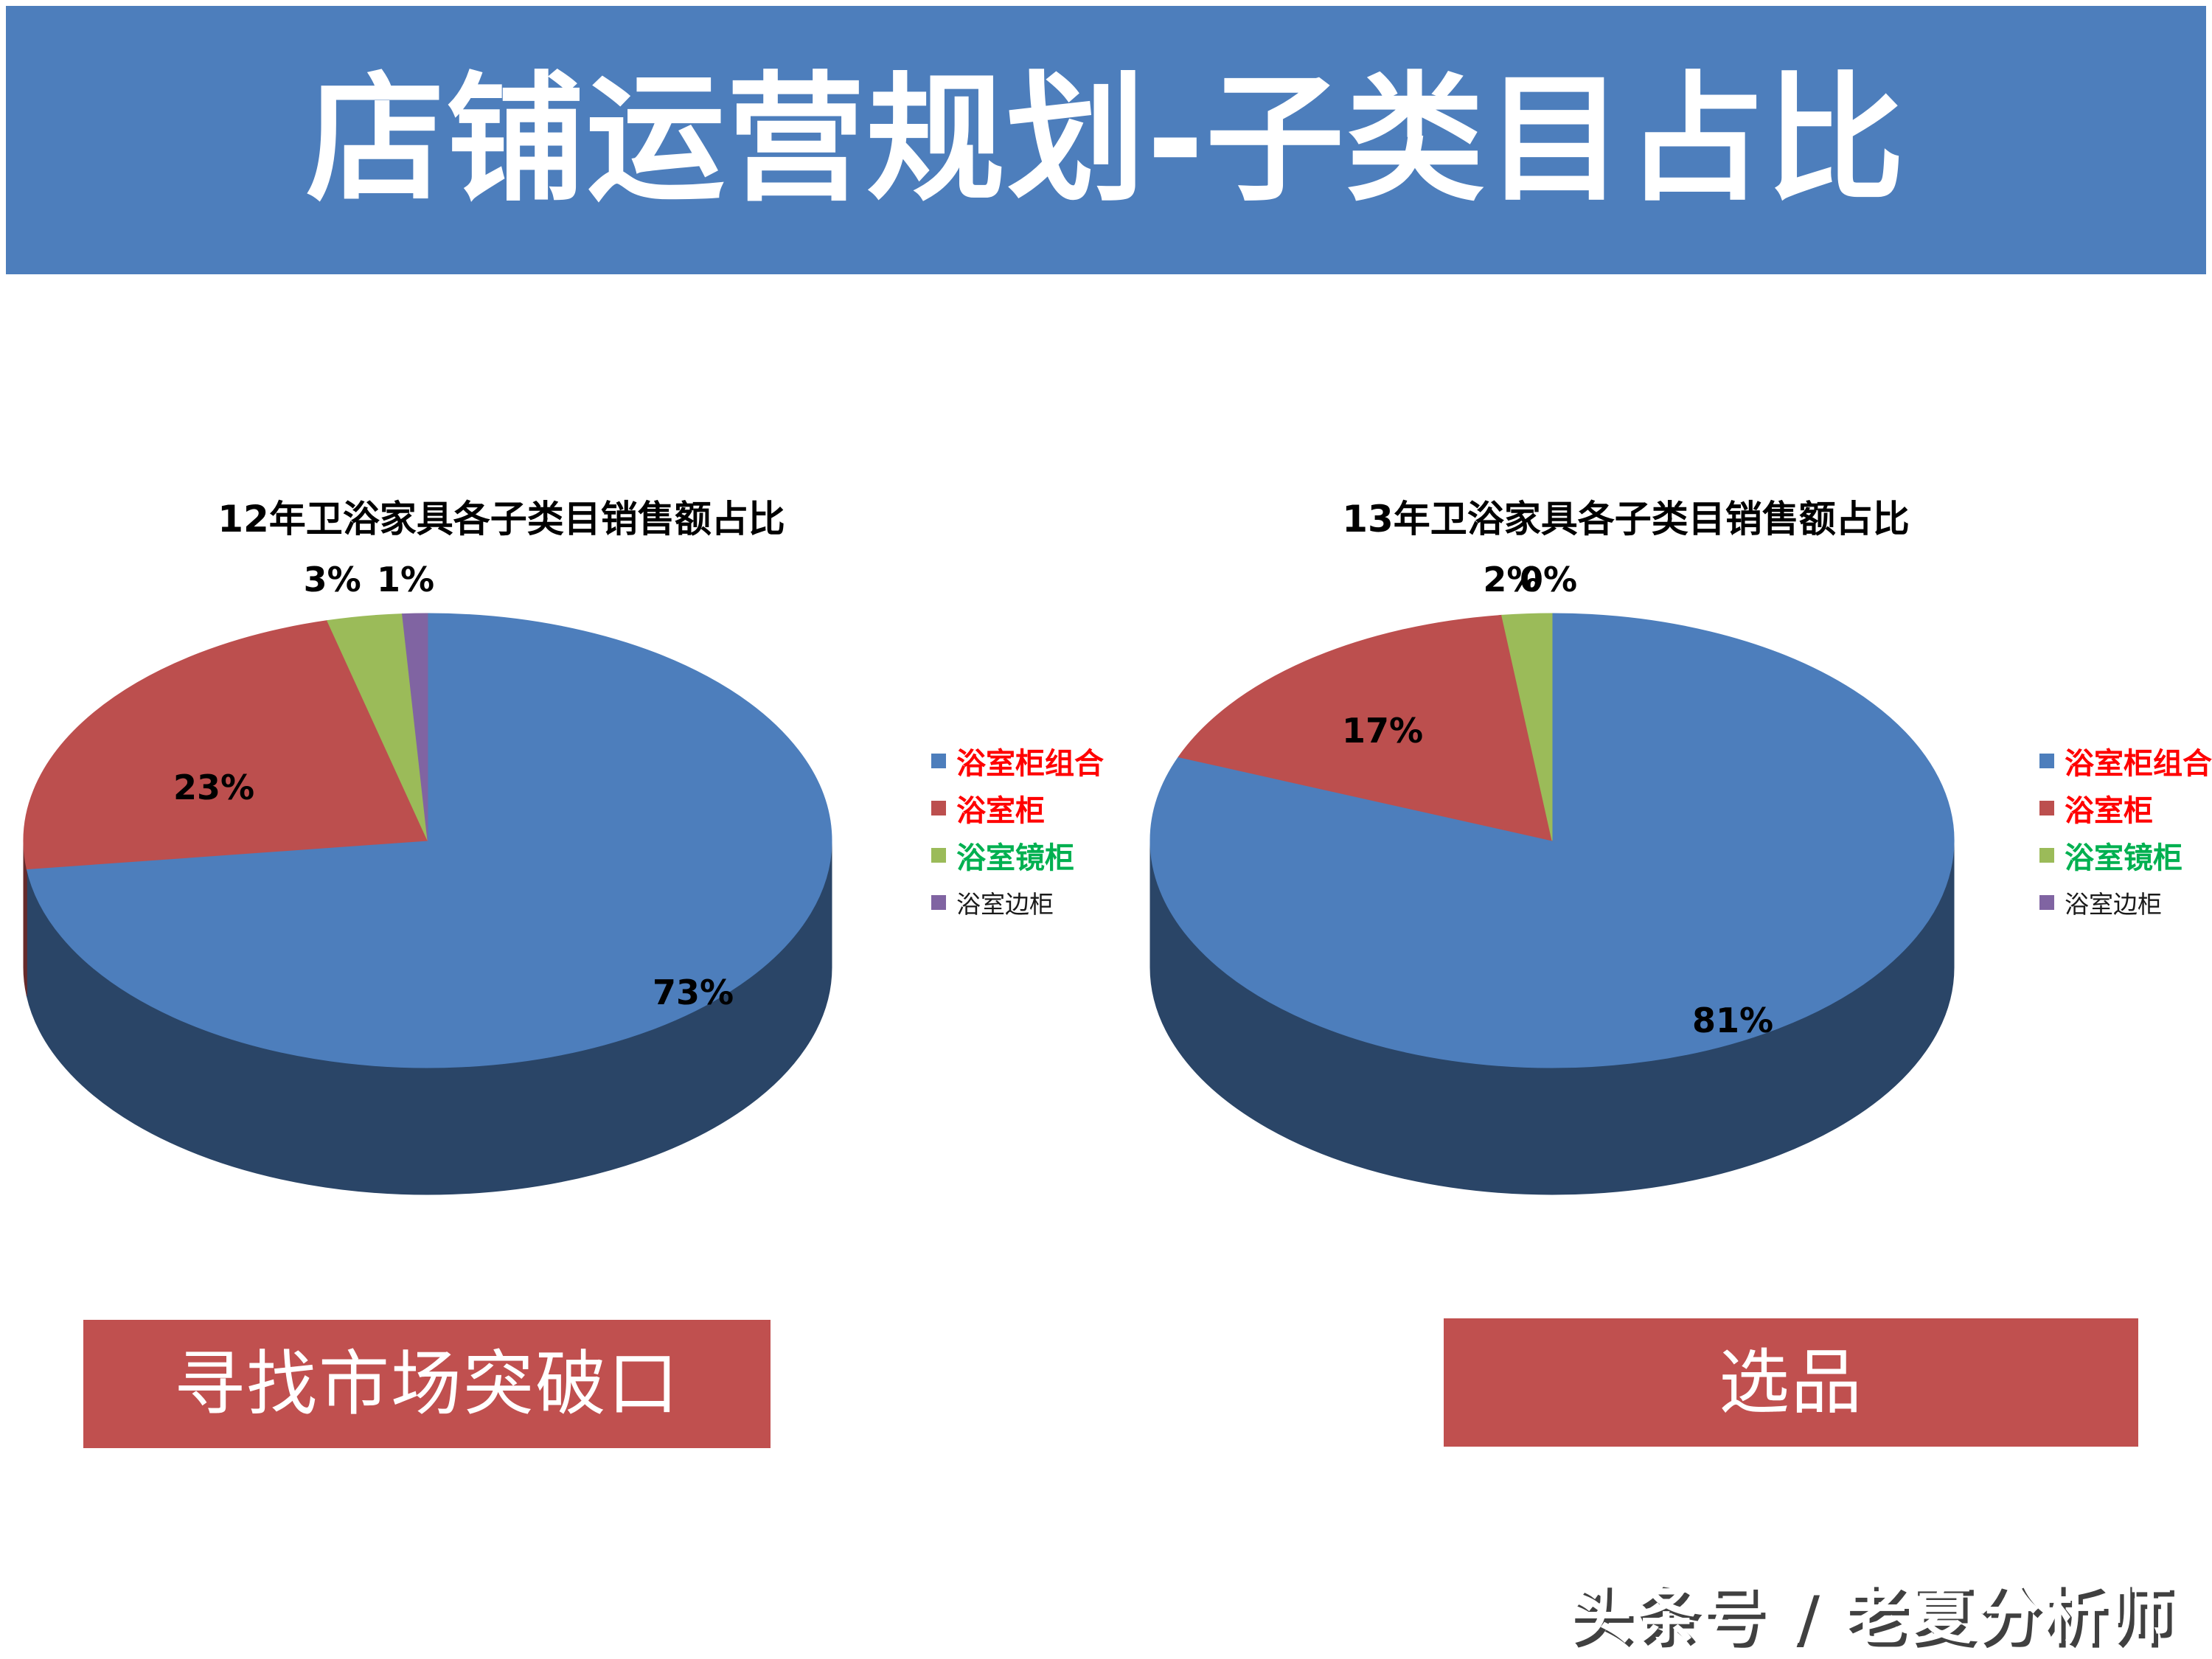 The image size is (2212, 1659). I want to click on legend-left: 浴室柜组合浴室柜浴室镜柜浴室边柜, so click(1017, 833).